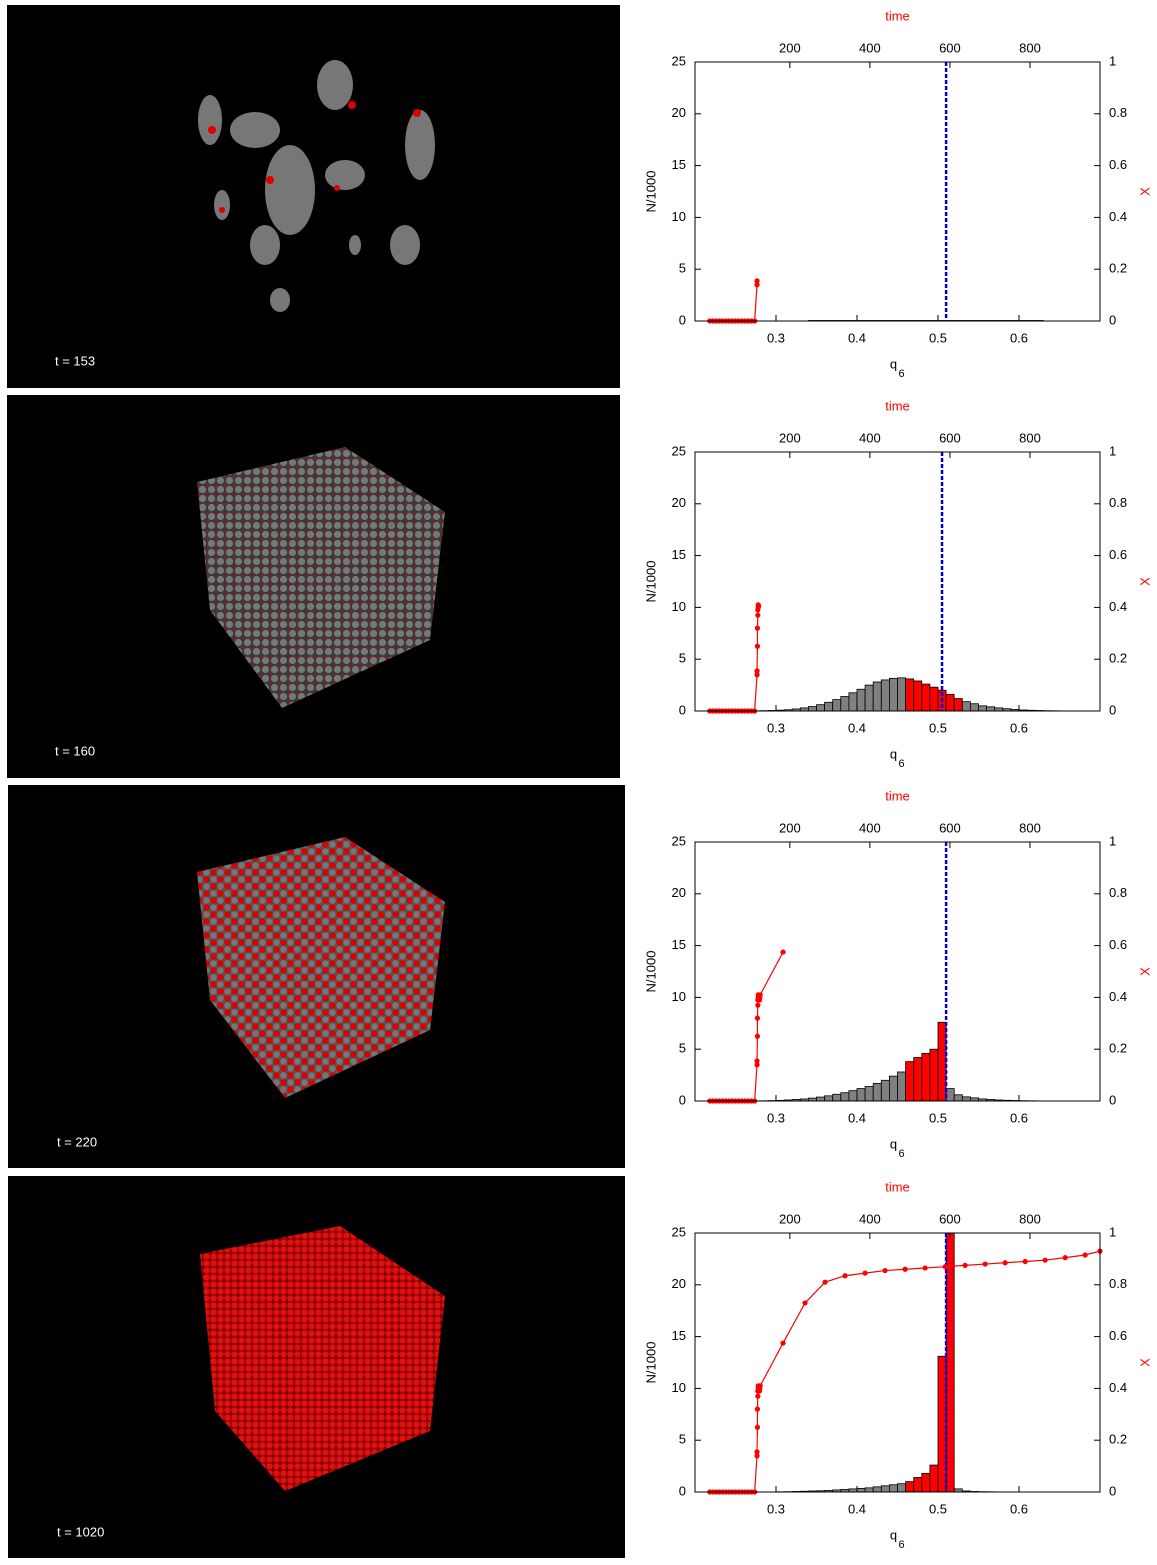  I want to click on y2-tick-label: 0.6, so click(1118, 164).